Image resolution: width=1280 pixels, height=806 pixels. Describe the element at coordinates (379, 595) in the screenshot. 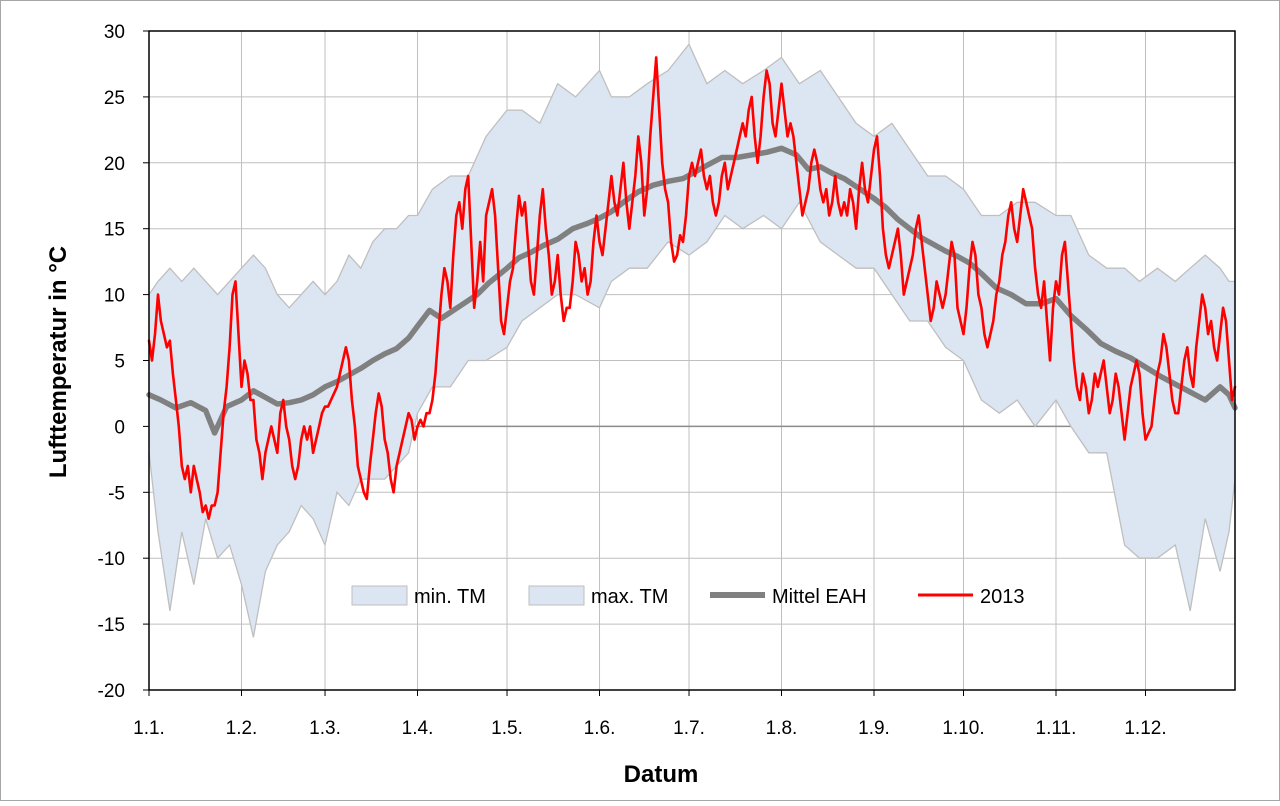

I see `legend-swatch-min-tm` at that location.